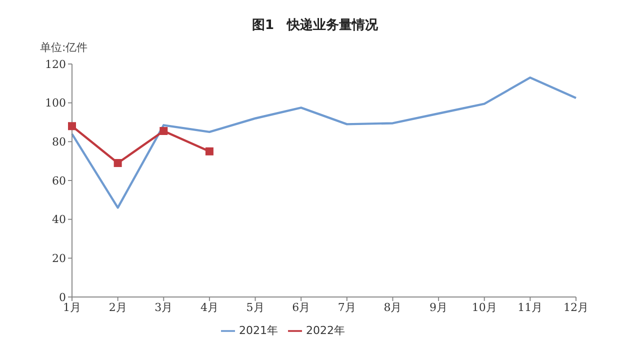 The width and height of the screenshot is (630, 347). I want to click on x-tick-label: 10月, so click(484, 307).